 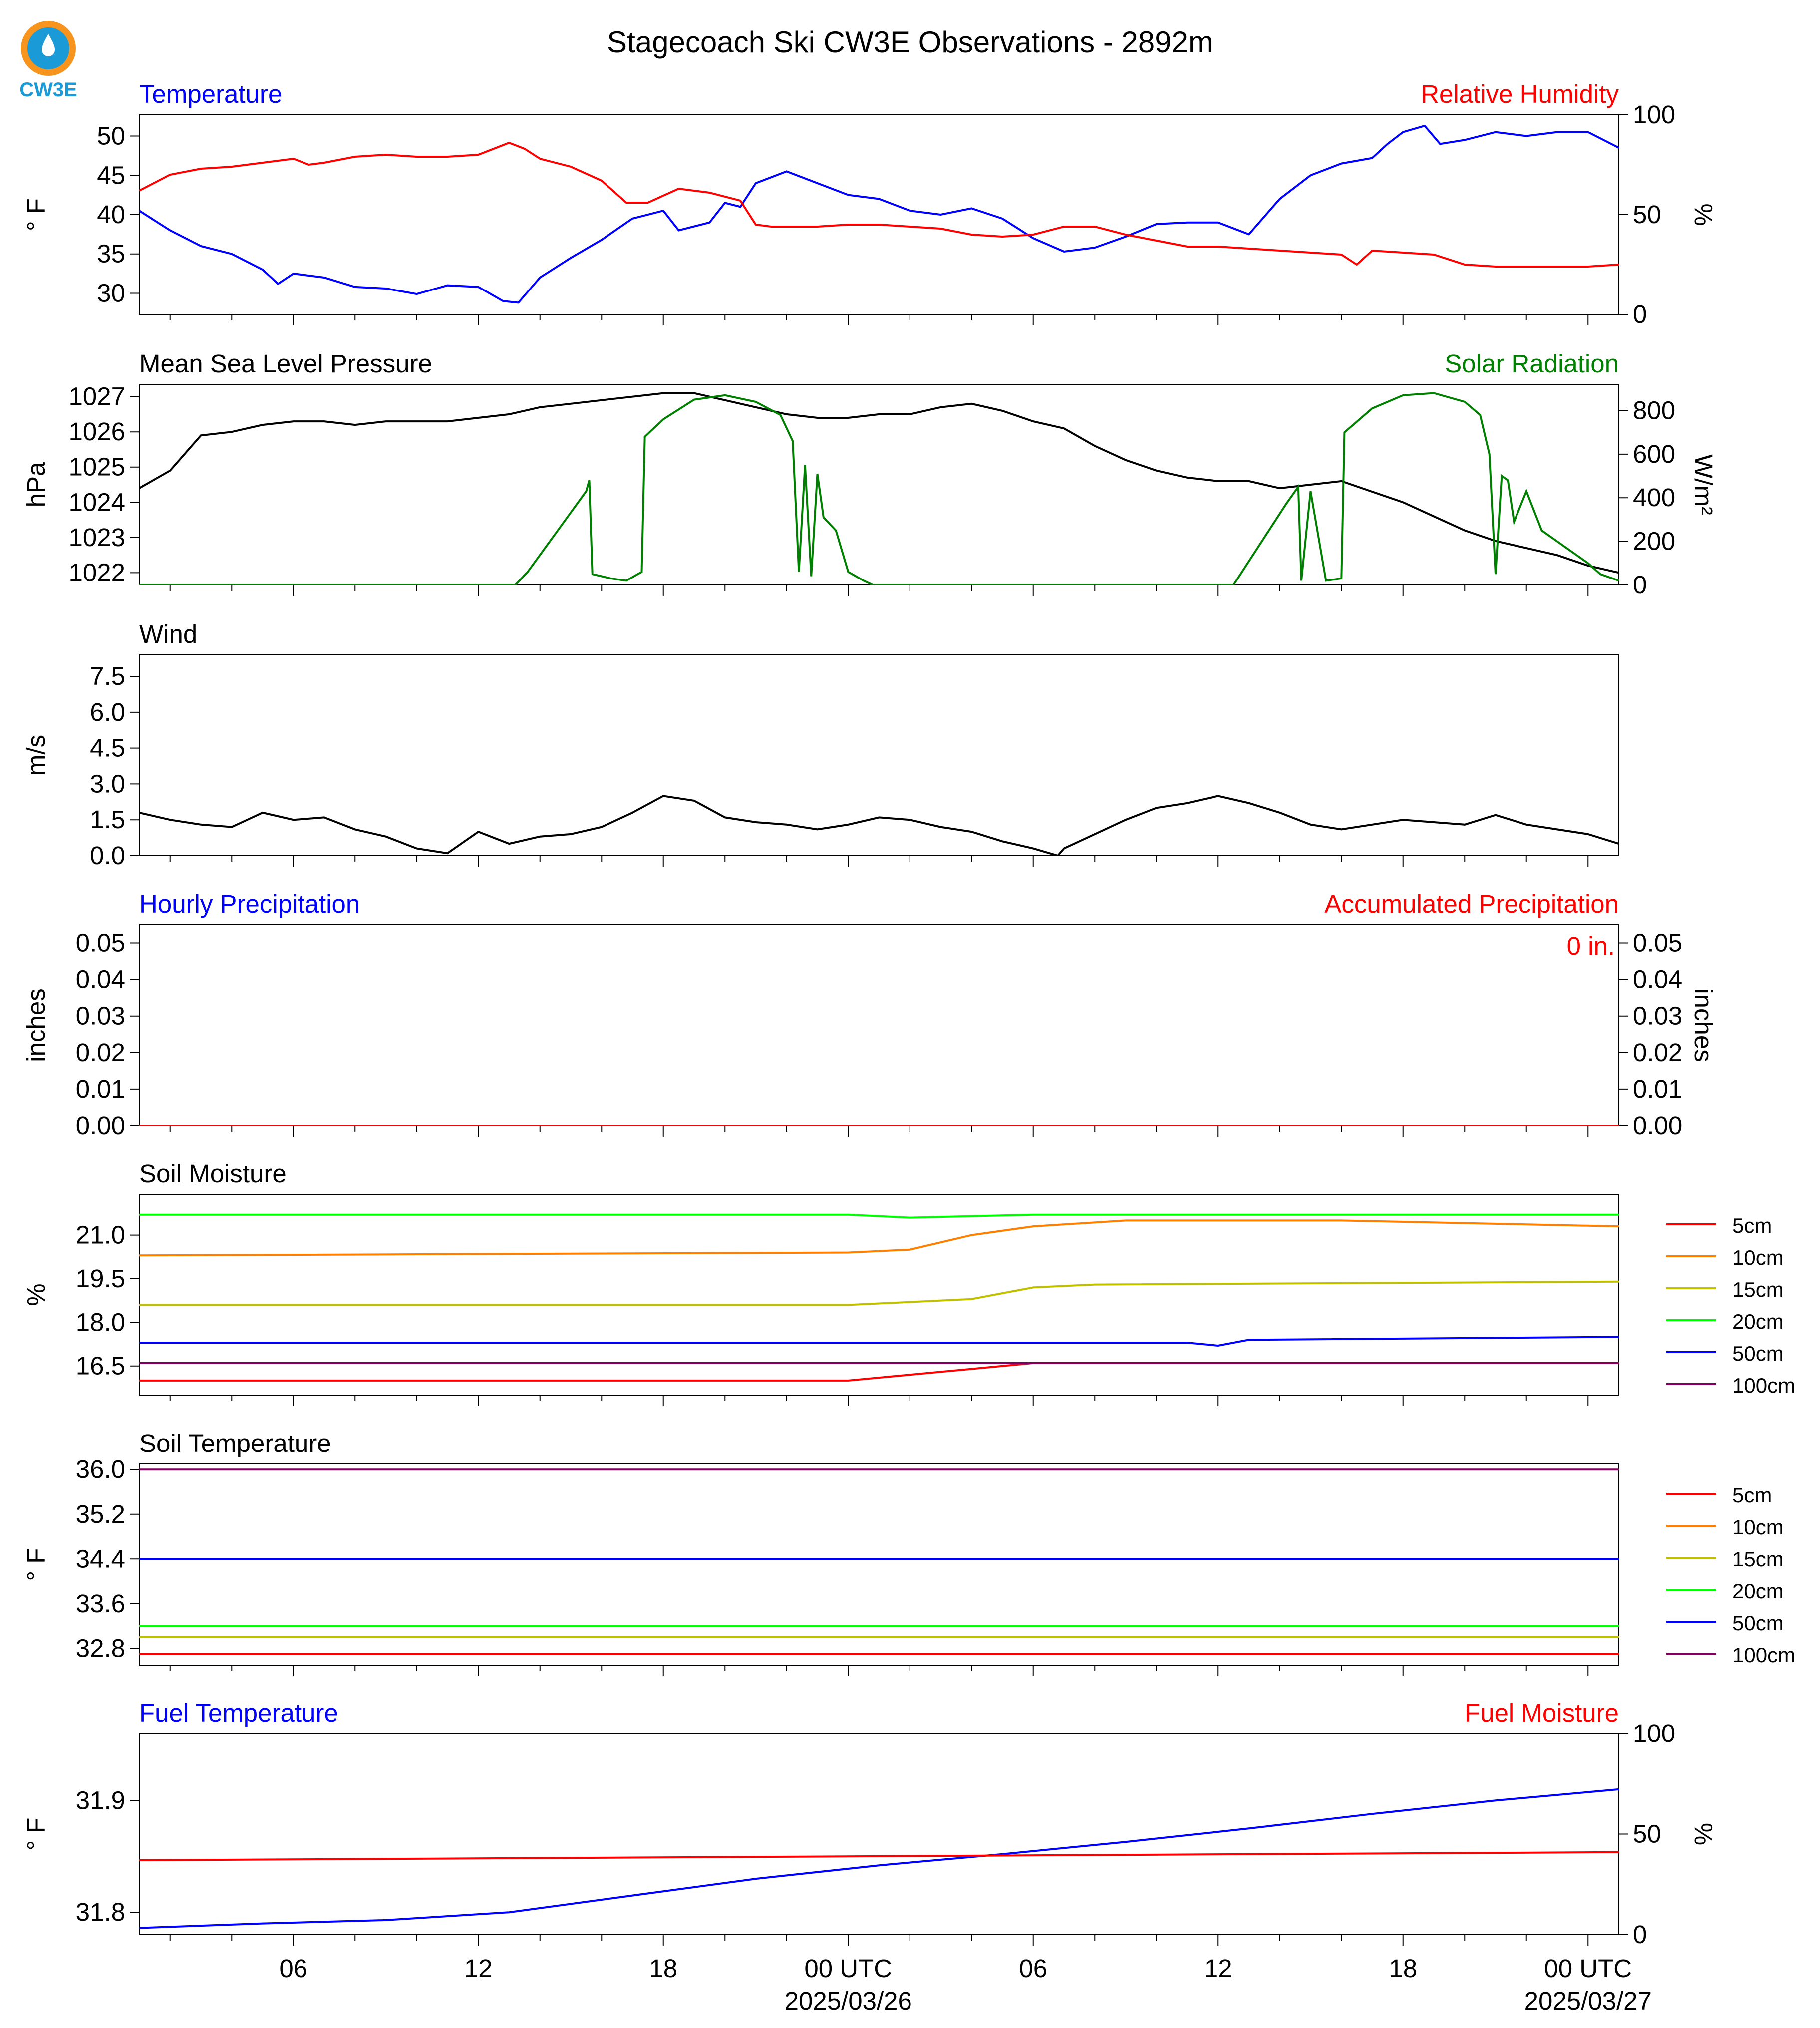 I want to click on y-tick-label-left: 6.0, so click(x=107, y=712).